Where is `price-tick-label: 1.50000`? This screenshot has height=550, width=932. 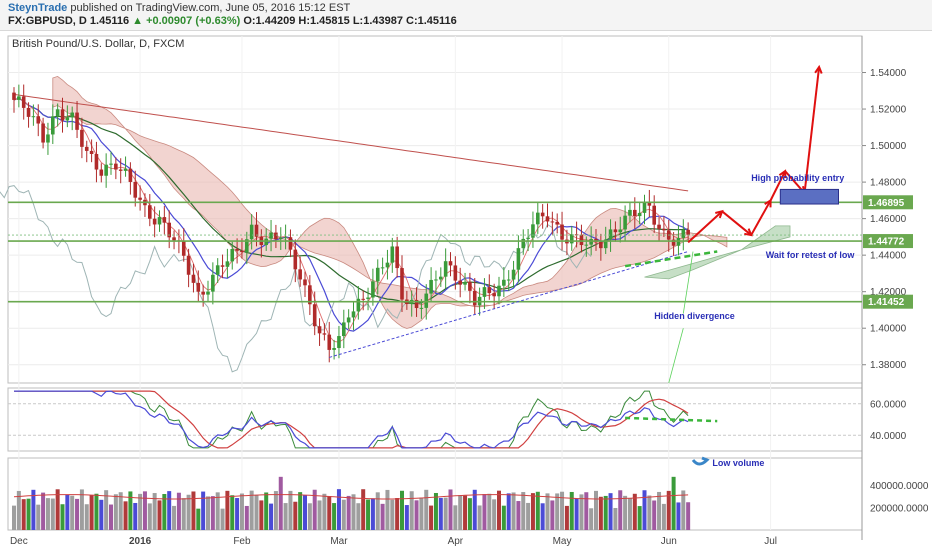
price-tick-label: 1.50000 is located at coordinates (888, 146).